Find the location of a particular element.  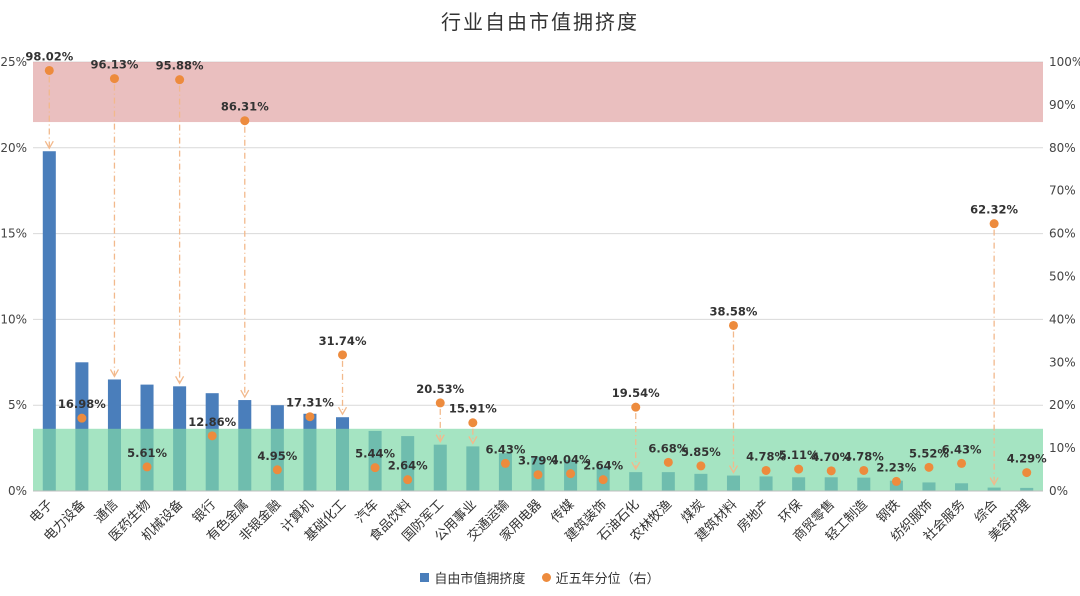

y-left-tick-label: 20% is located at coordinates (13, 148).